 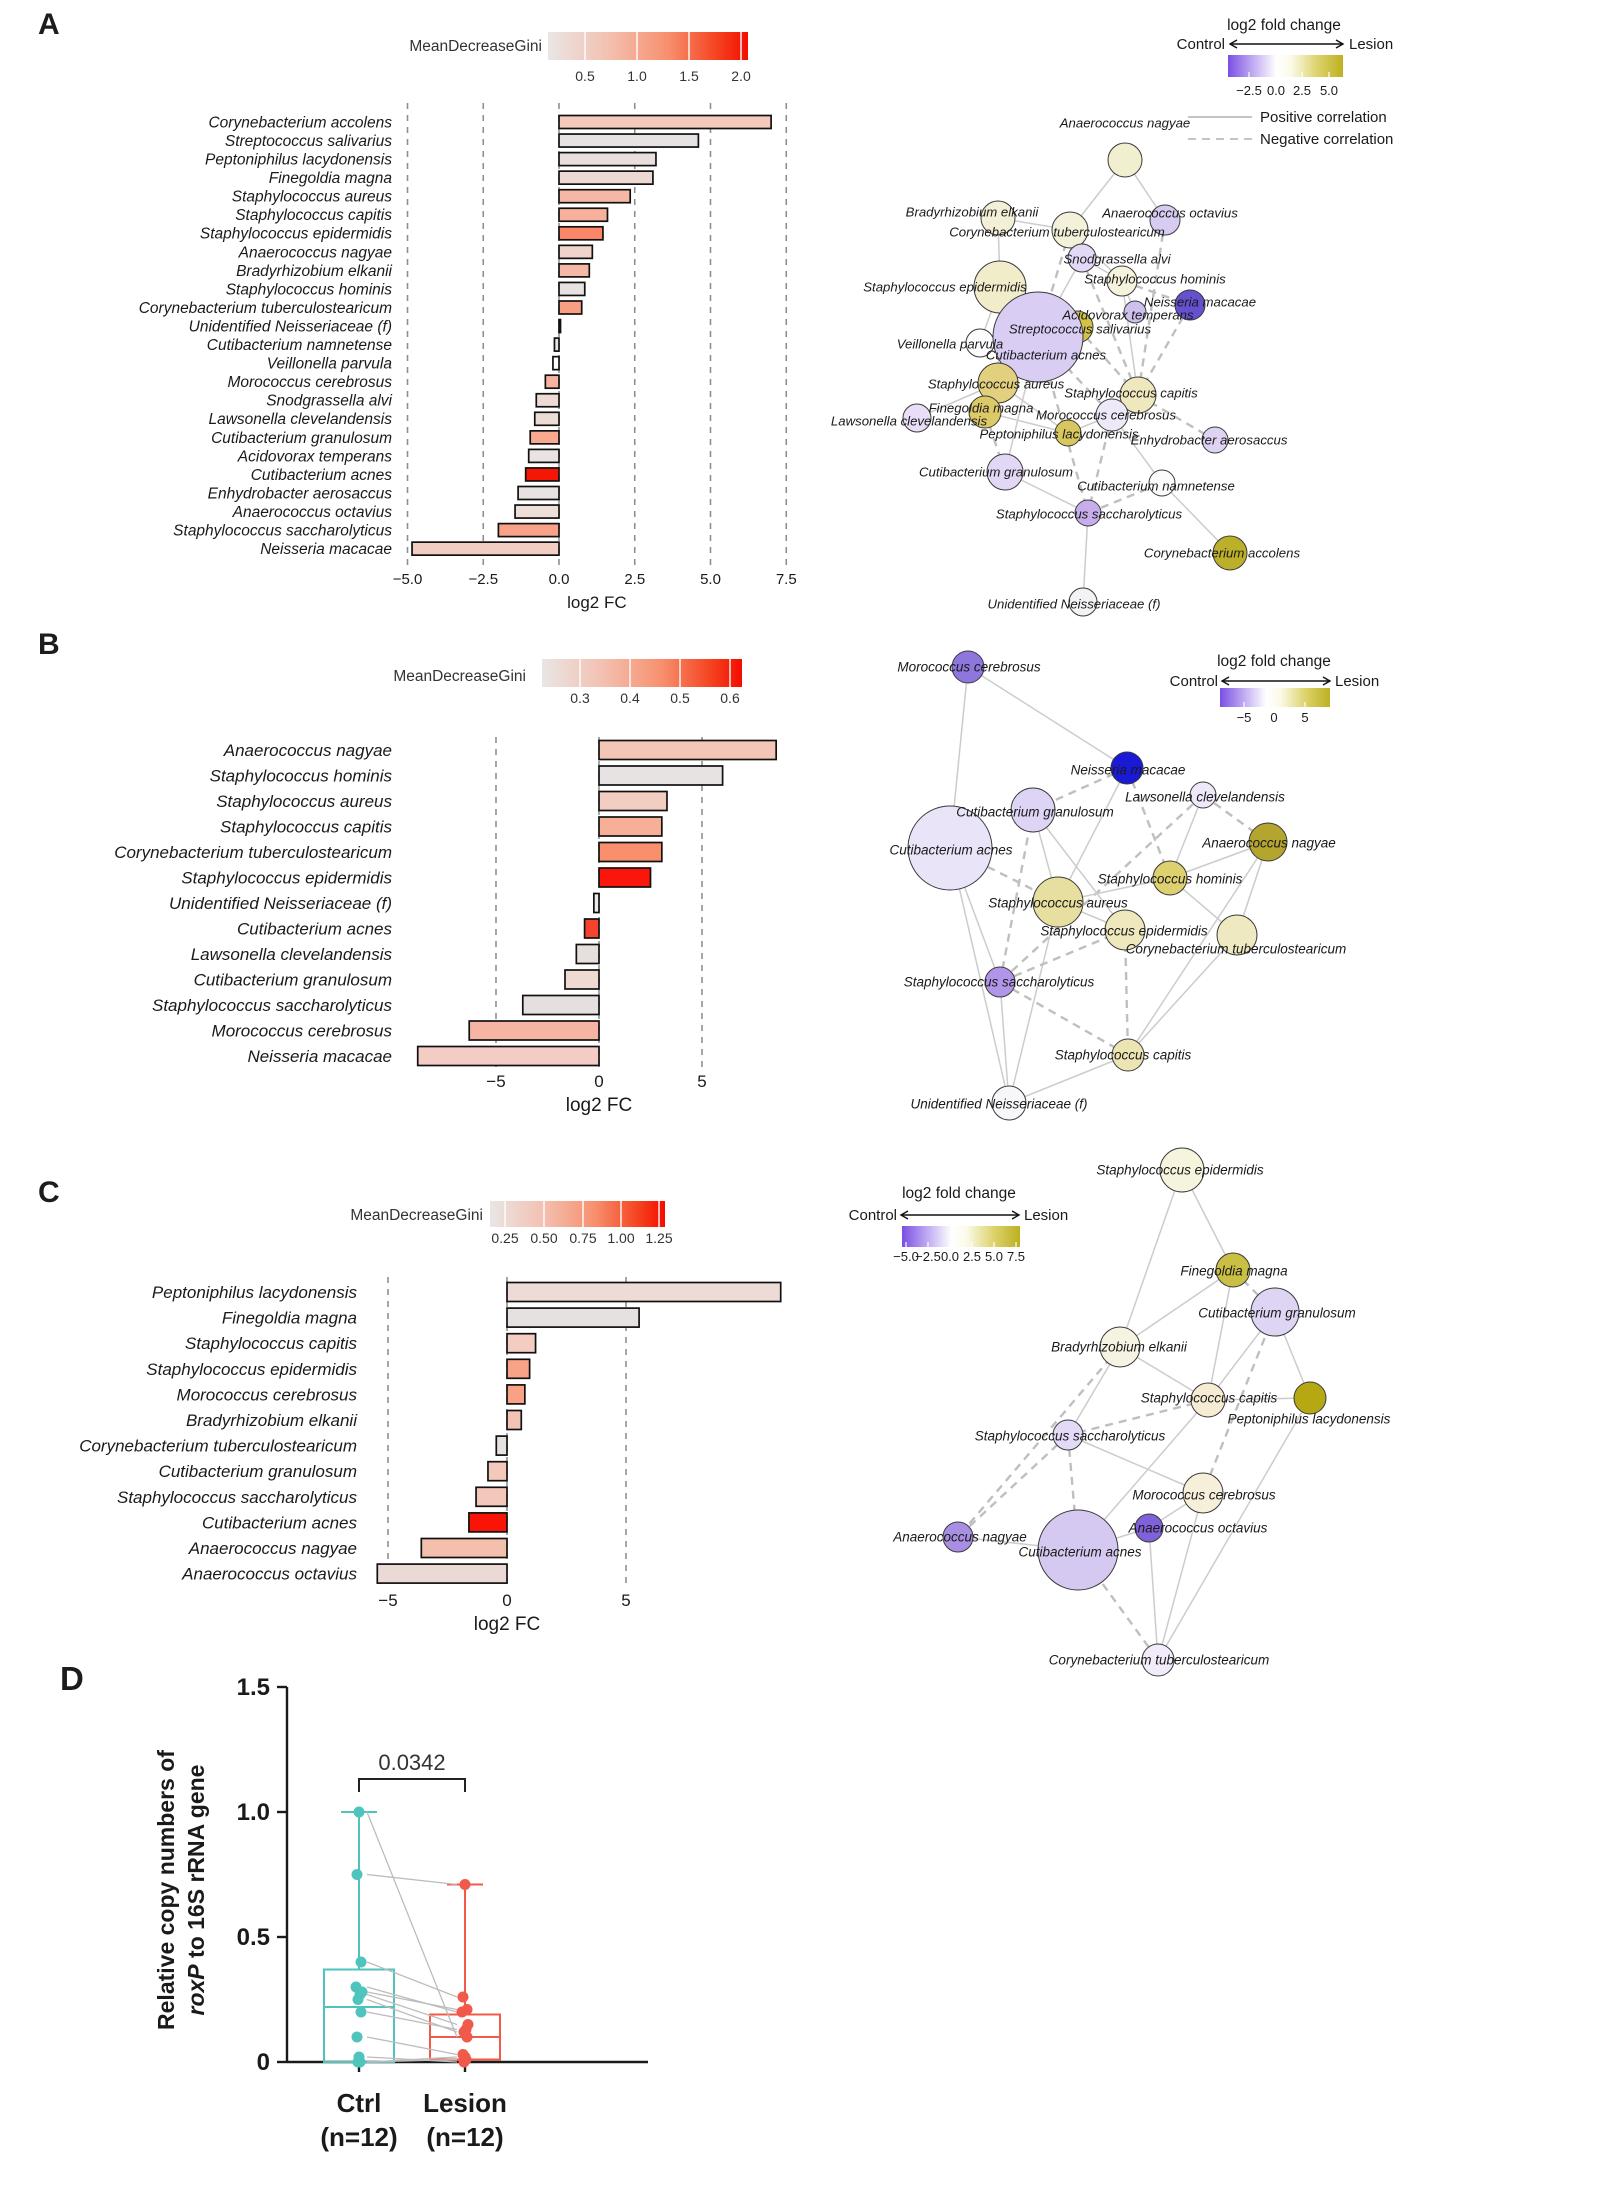 What do you see at coordinates (521, 1343) in the screenshot?
I see `bar-staphylococcus-capitis` at bounding box center [521, 1343].